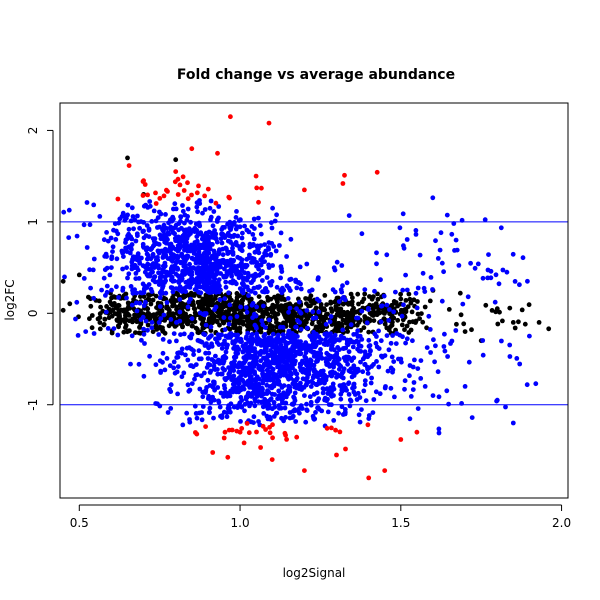 The height and width of the screenshot is (600, 600). I want to click on chart-title: Fold change vs average abundance, so click(316, 75).